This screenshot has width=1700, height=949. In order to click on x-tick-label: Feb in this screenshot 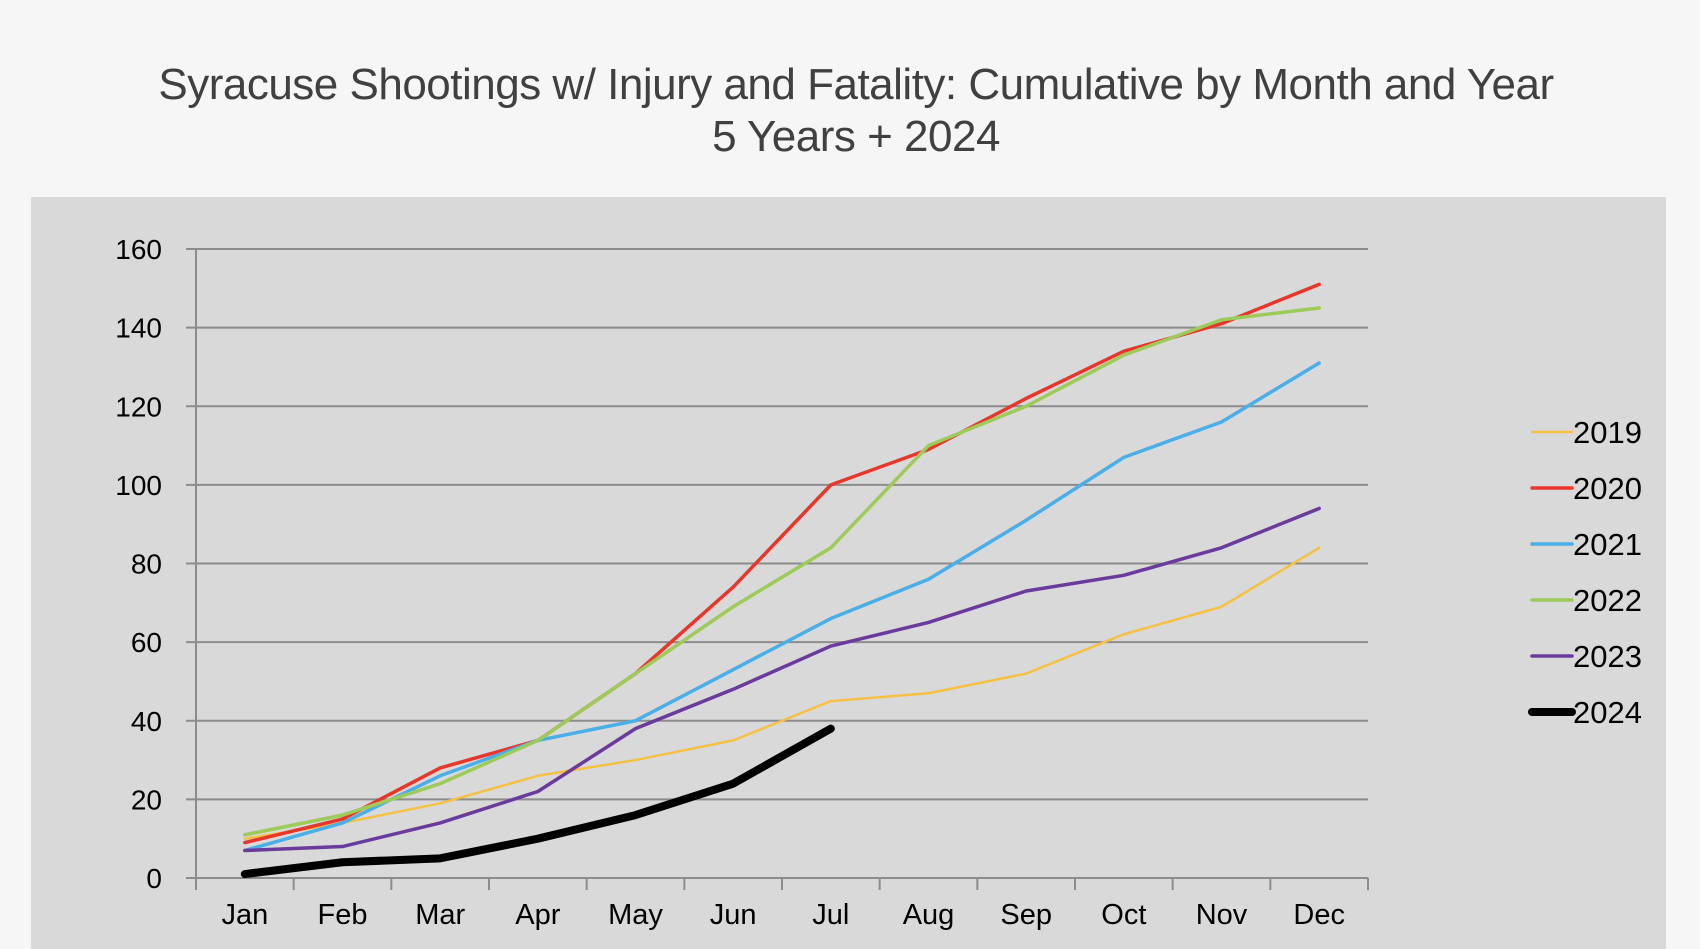, I will do `click(343, 915)`.